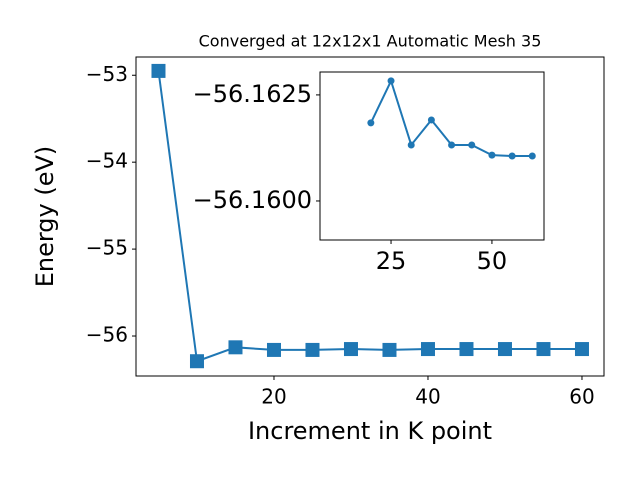 The height and width of the screenshot is (480, 640). What do you see at coordinates (252, 94) in the screenshot?
I see `y-tick-label: −56.1625` at bounding box center [252, 94].